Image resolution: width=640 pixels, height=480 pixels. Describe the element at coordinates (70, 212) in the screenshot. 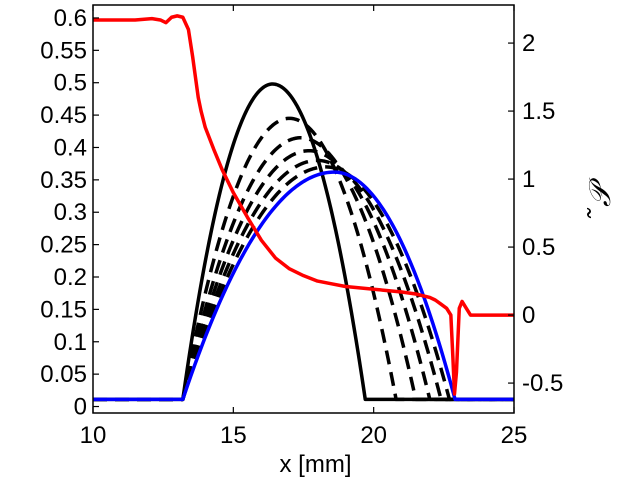

I see `y-tick-label: 0.3` at that location.